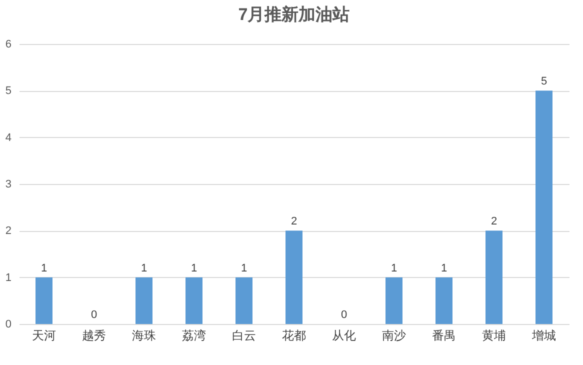 The height and width of the screenshot is (365, 583). What do you see at coordinates (394, 335) in the screenshot?
I see `x-tick-label: 南沙` at bounding box center [394, 335].